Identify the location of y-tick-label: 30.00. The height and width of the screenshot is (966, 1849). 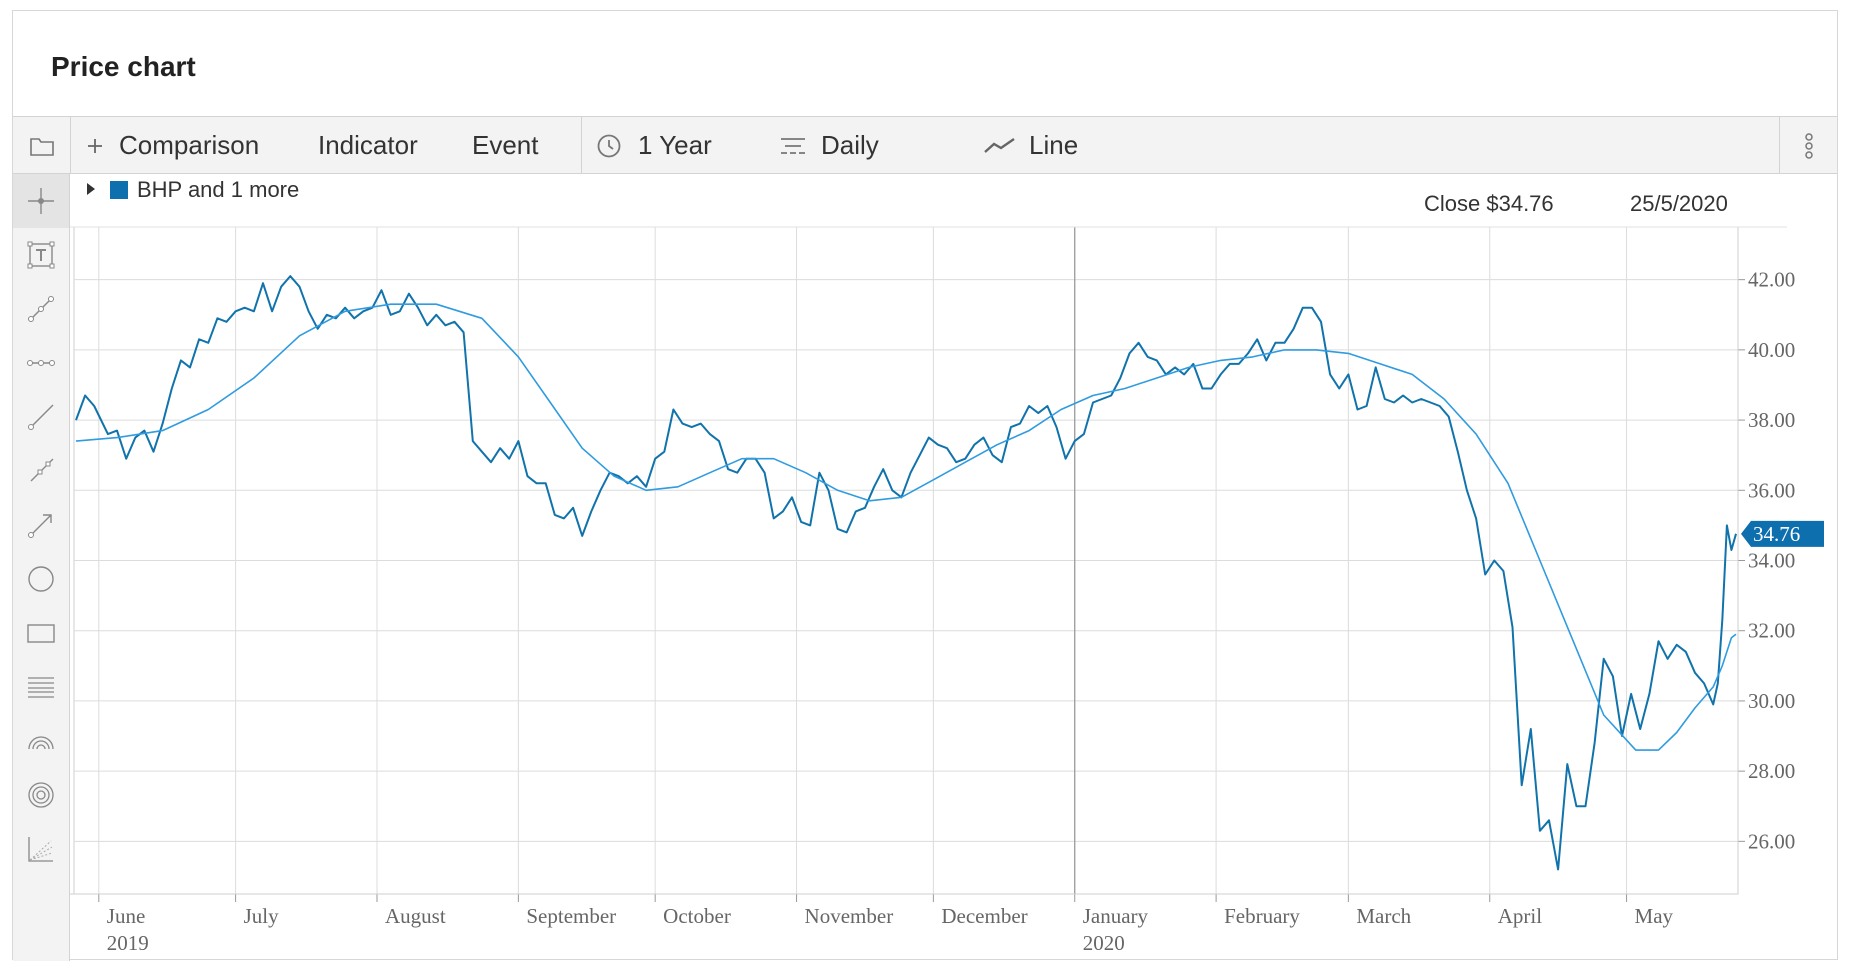
(1771, 701).